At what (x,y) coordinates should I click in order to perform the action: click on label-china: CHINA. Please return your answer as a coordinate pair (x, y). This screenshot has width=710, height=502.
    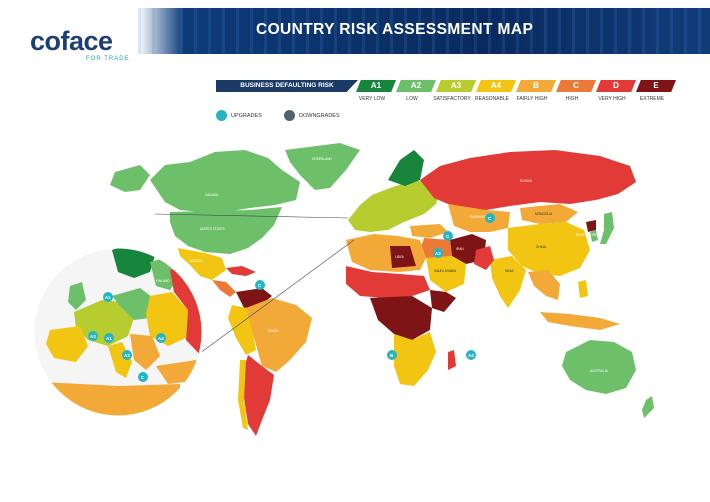
    Looking at the image, I should click on (541, 247).